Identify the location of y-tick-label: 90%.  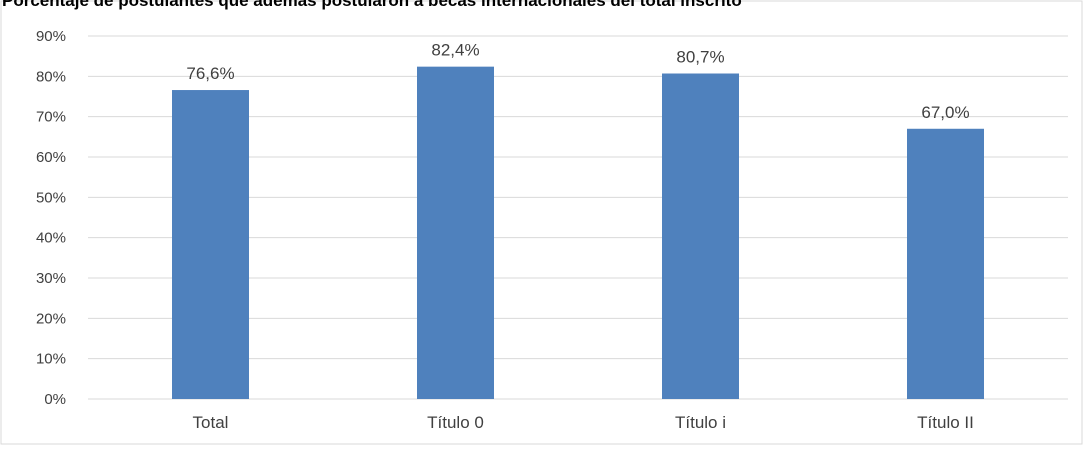
(51, 36).